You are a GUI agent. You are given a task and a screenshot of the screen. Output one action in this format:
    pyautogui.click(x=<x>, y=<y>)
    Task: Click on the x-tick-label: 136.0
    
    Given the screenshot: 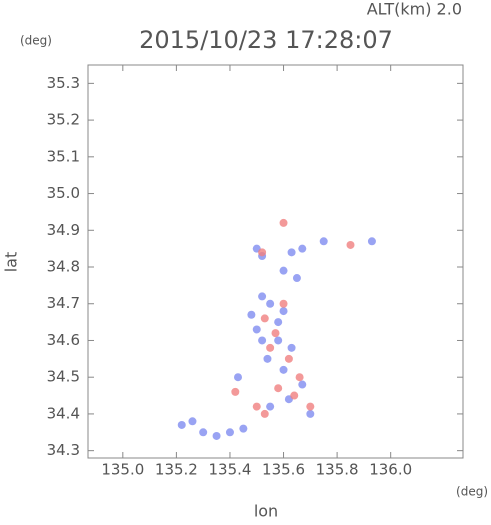 What is the action you would take?
    pyautogui.click(x=390, y=470)
    